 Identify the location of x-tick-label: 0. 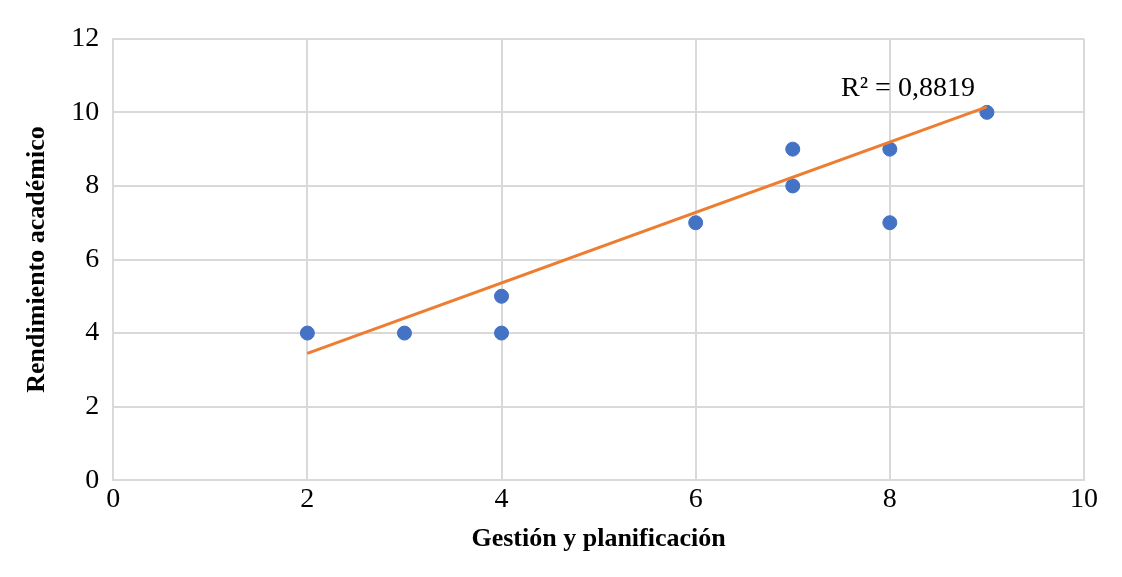
(113, 498).